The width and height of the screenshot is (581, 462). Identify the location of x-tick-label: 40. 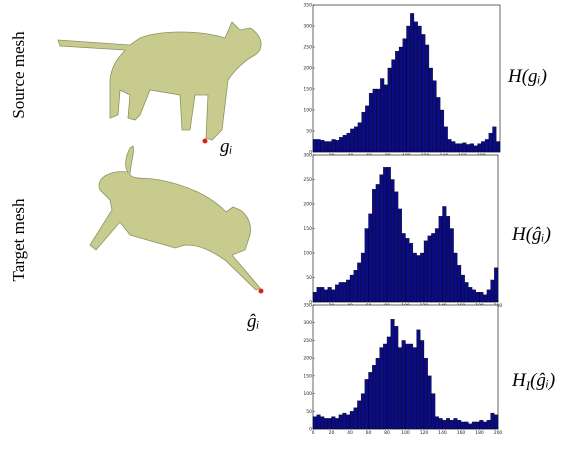
(350, 433).